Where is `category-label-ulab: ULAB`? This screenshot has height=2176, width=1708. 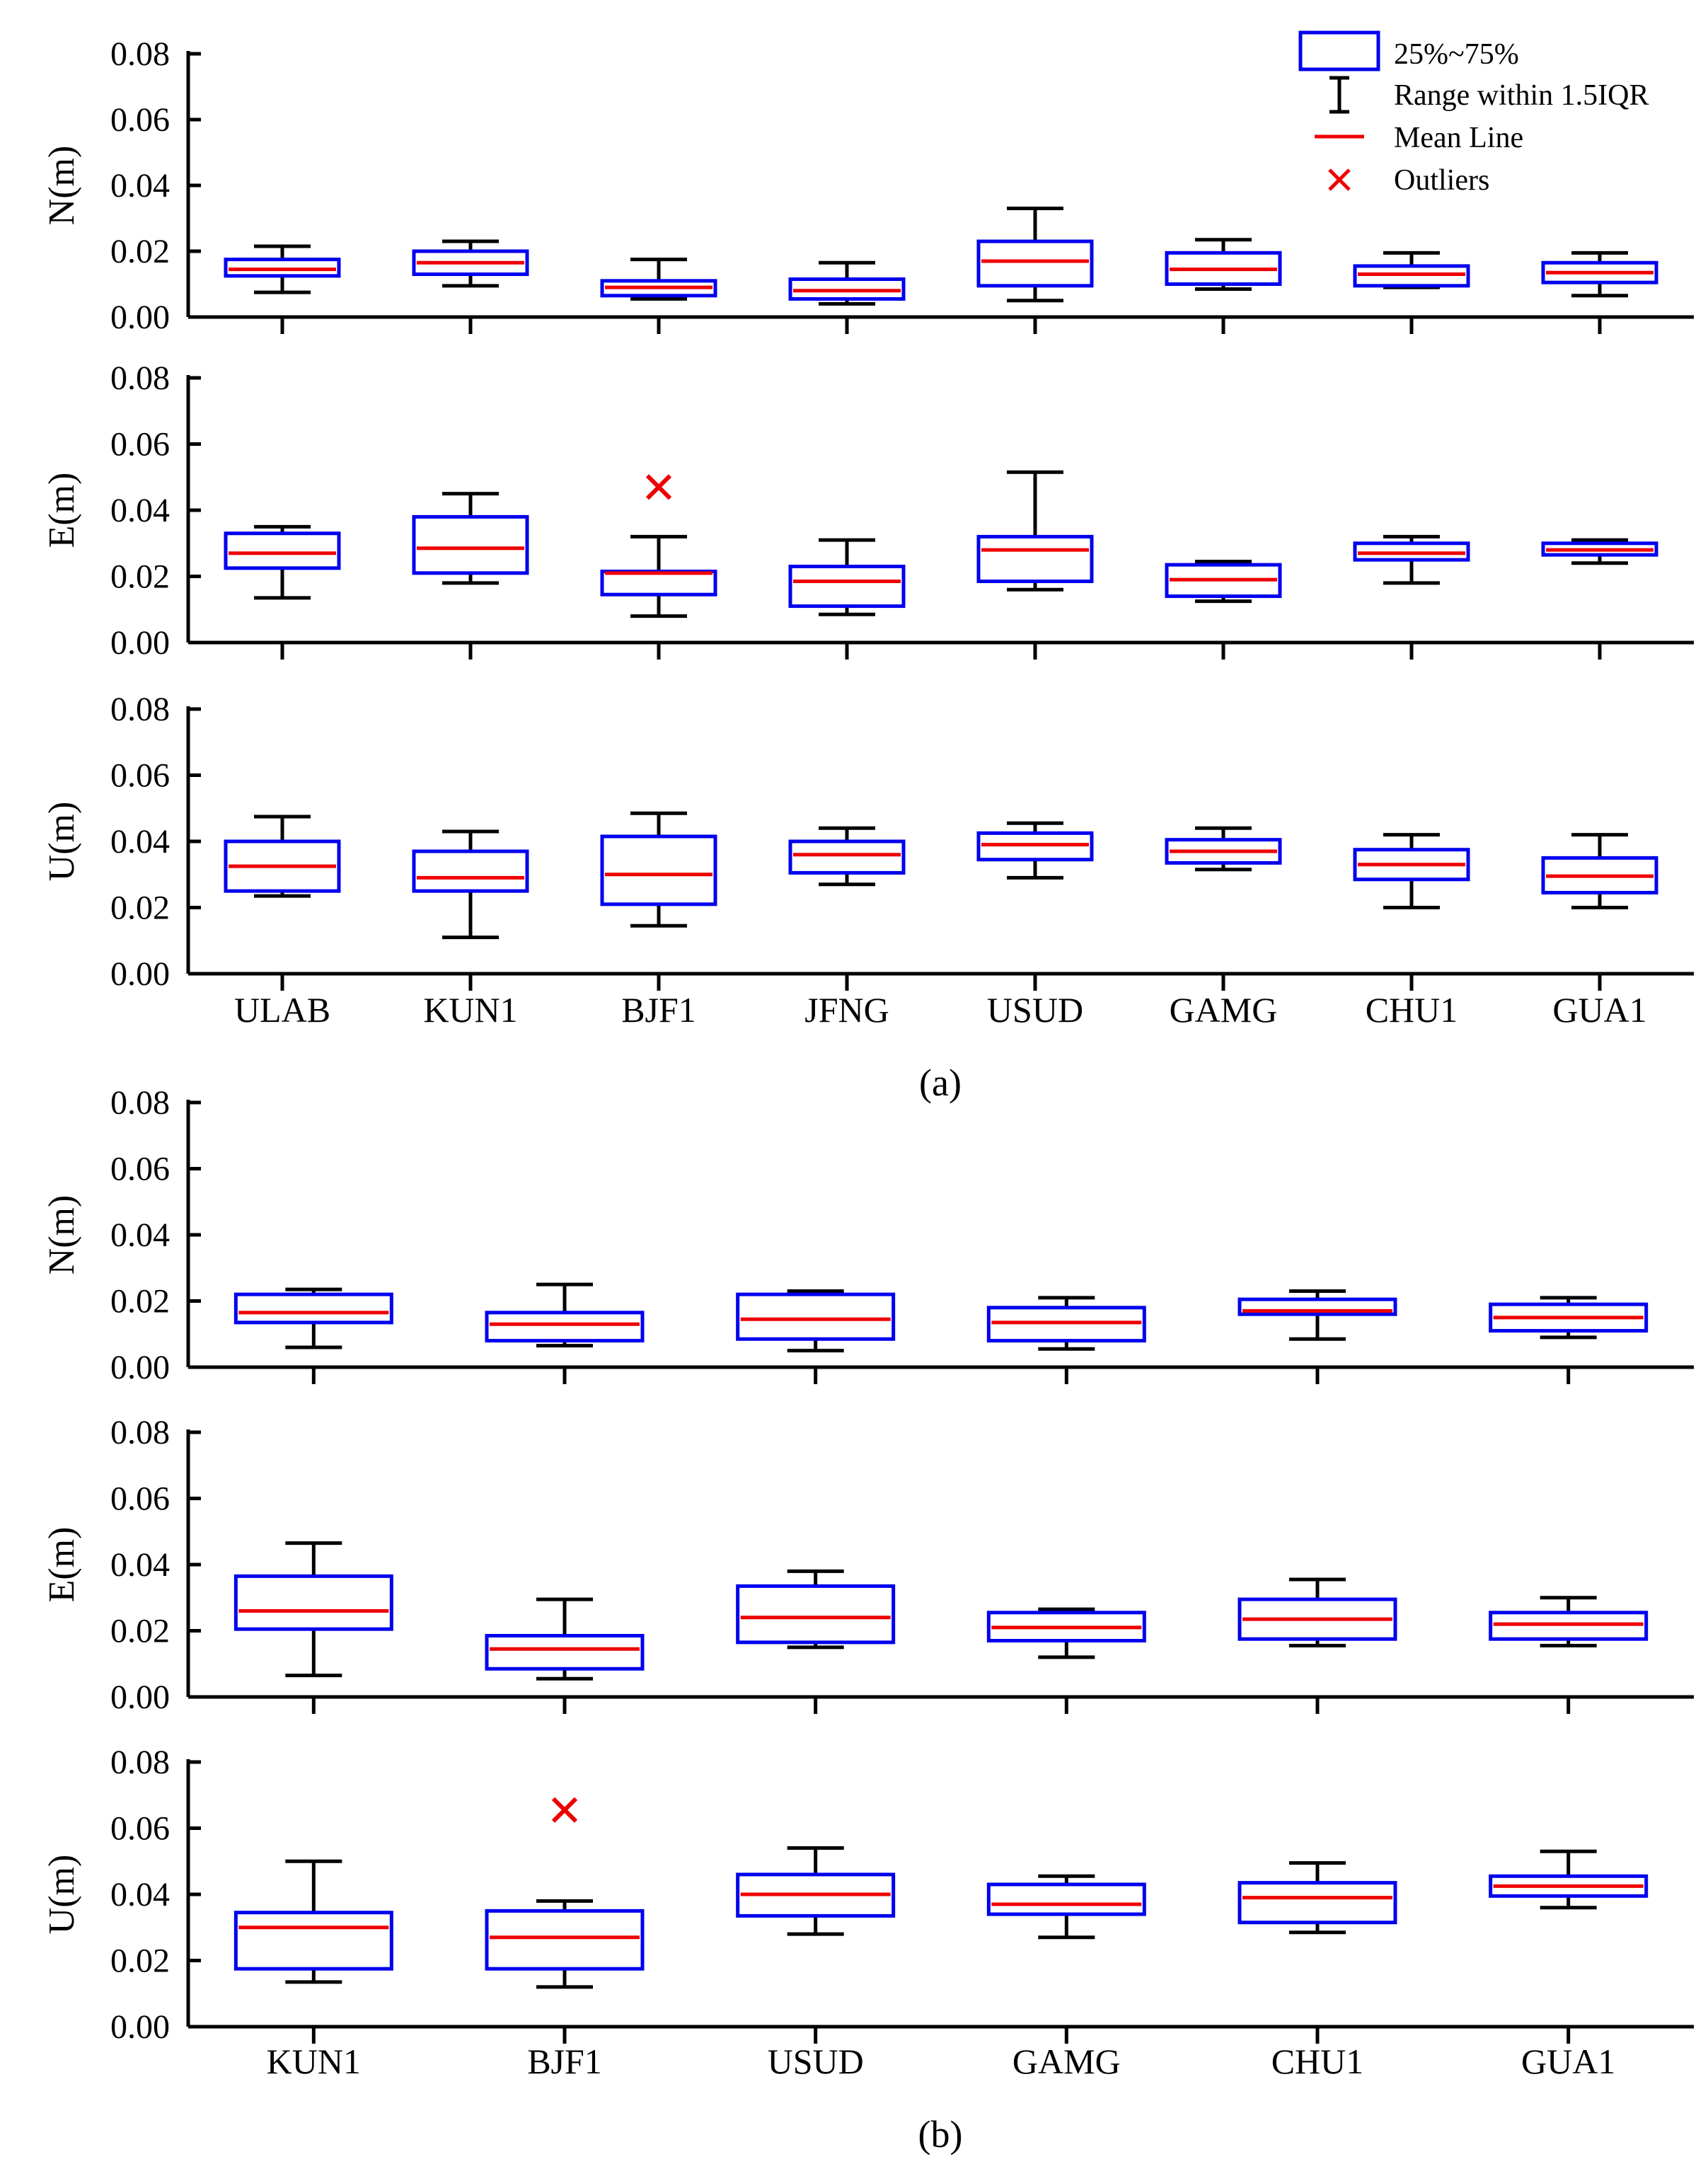 category-label-ulab: ULAB is located at coordinates (282, 1010).